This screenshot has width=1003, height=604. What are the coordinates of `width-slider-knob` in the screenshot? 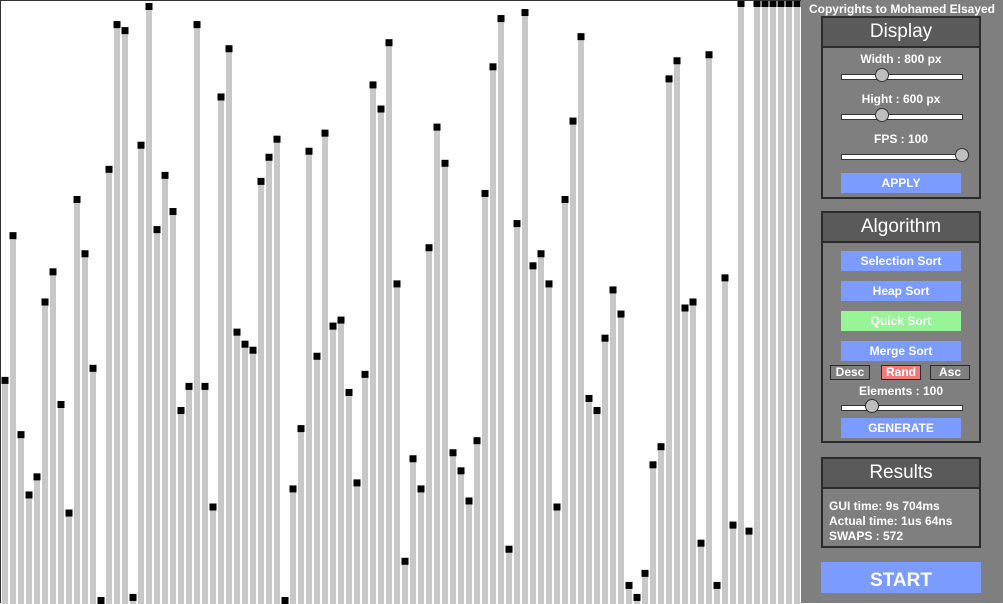 It's located at (881, 75).